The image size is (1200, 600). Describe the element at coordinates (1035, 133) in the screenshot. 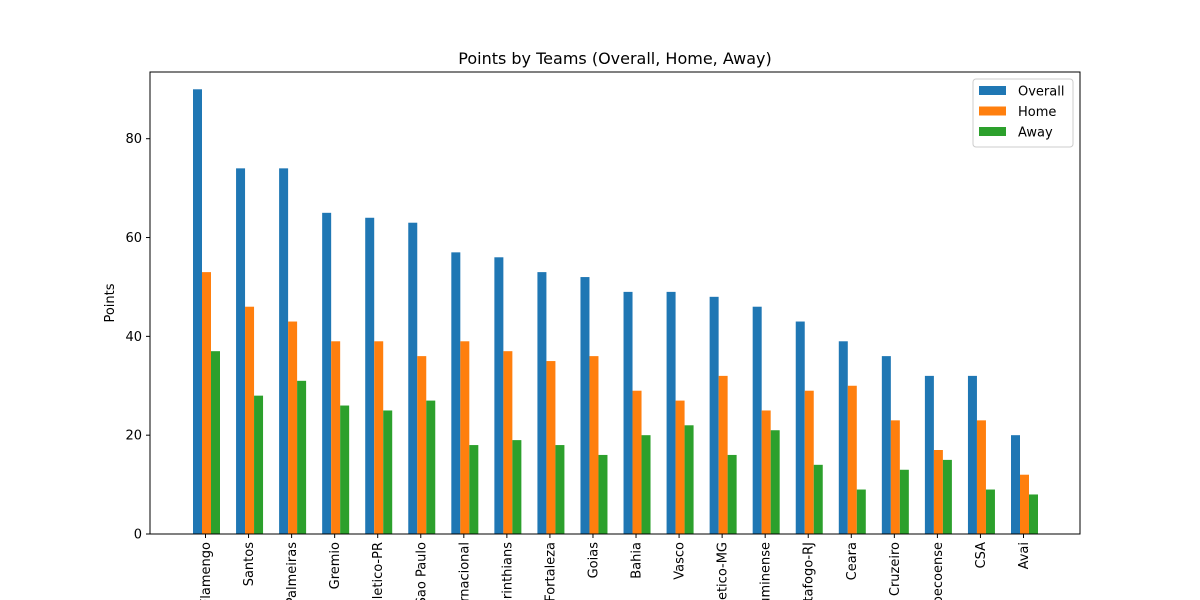

I see `legend-label-away: Away` at that location.